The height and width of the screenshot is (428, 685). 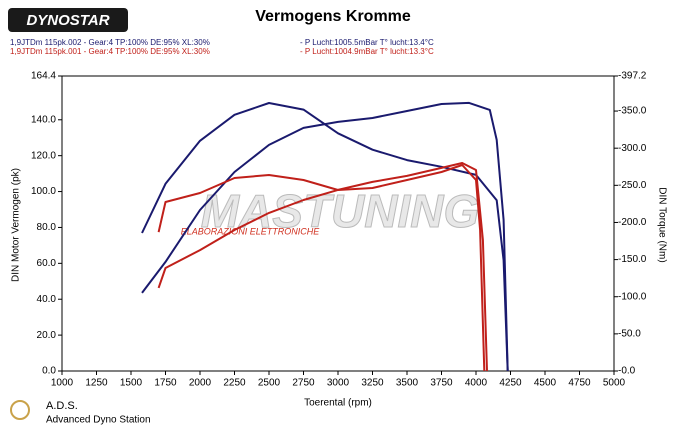 I want to click on logo: DYNOSTAR, so click(x=67, y=20).